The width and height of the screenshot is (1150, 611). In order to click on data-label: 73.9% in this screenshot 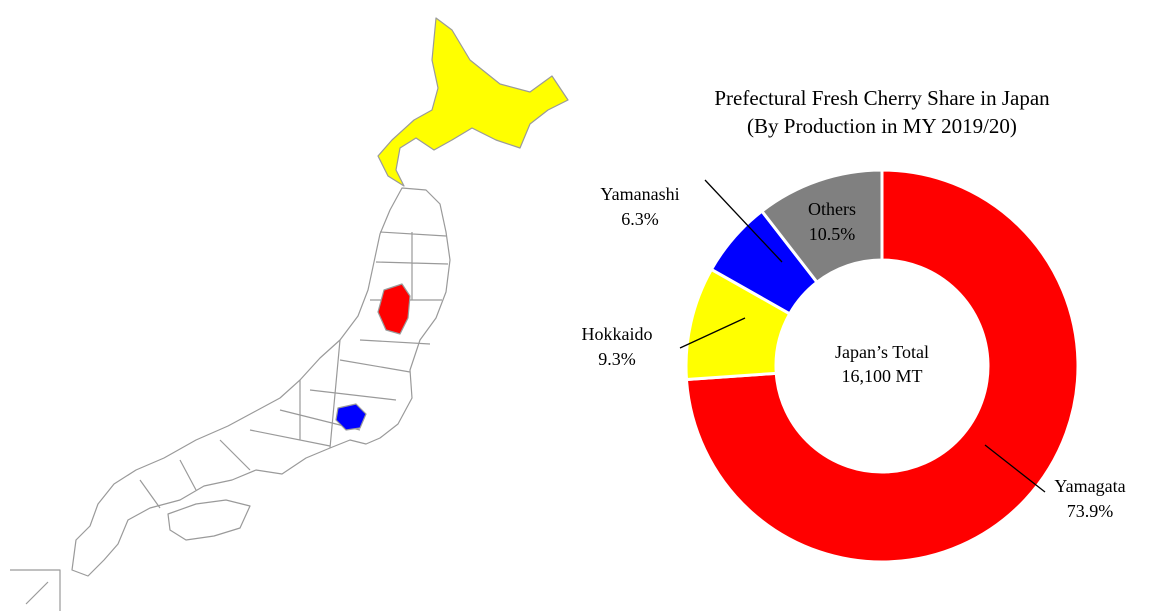, I will do `click(1090, 511)`.